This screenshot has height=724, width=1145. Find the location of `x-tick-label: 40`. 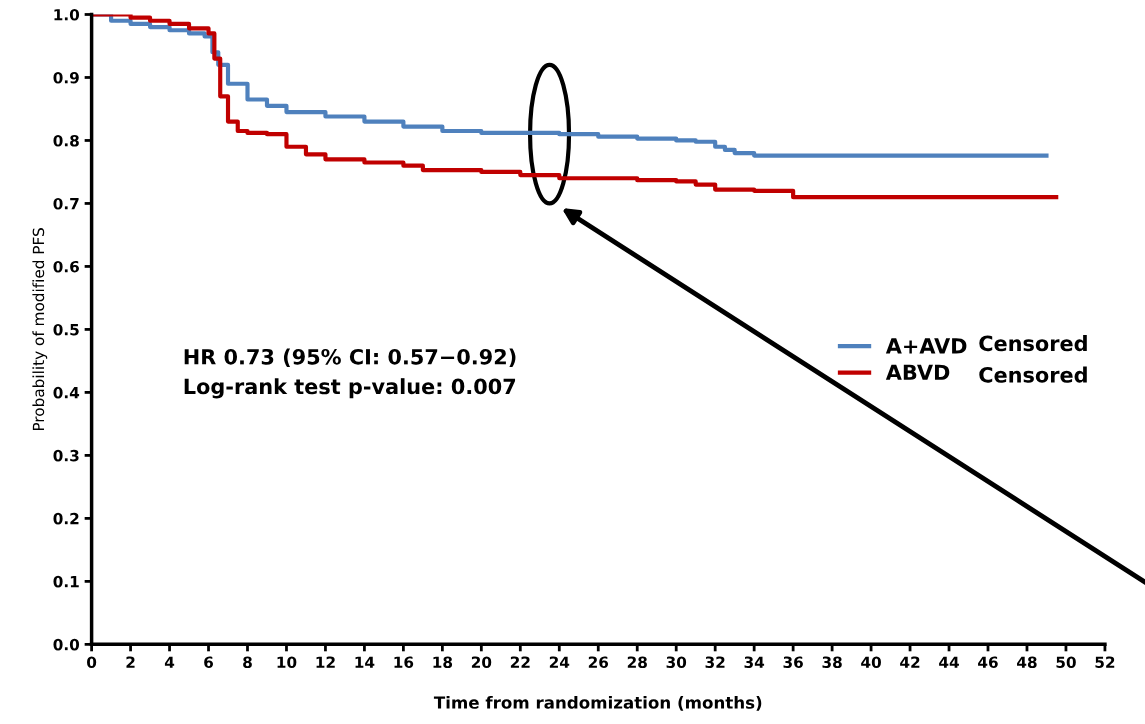

x-tick-label: 40 is located at coordinates (871, 662).